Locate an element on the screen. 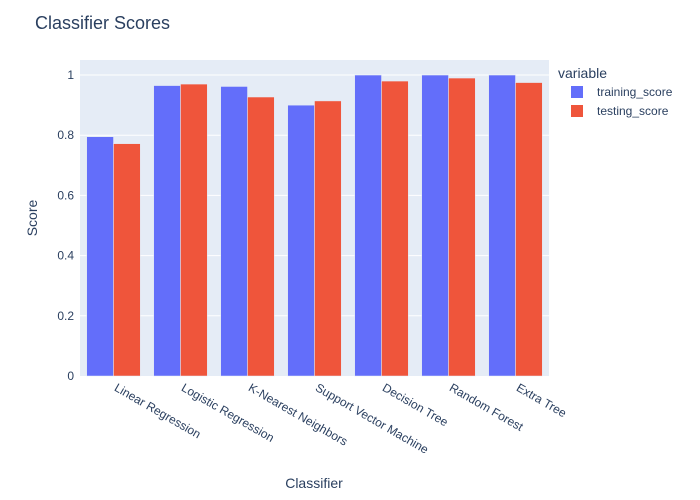 The width and height of the screenshot is (700, 500). legend-entry: training_score is located at coordinates (635, 92).